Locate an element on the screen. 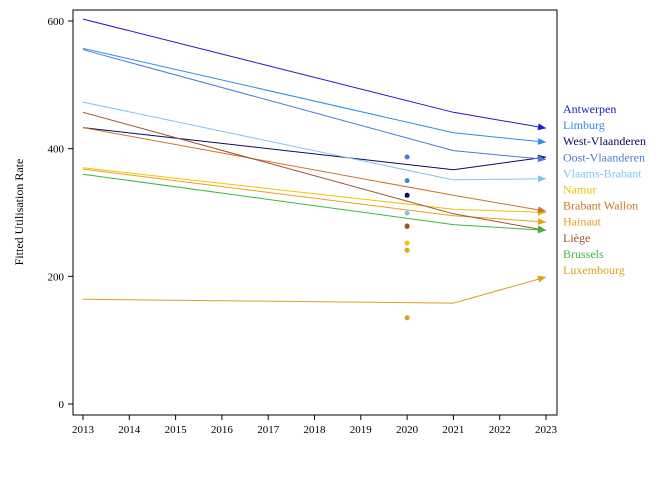 The height and width of the screenshot is (480, 672). legend-entry-namur: Namur is located at coordinates (579, 190).